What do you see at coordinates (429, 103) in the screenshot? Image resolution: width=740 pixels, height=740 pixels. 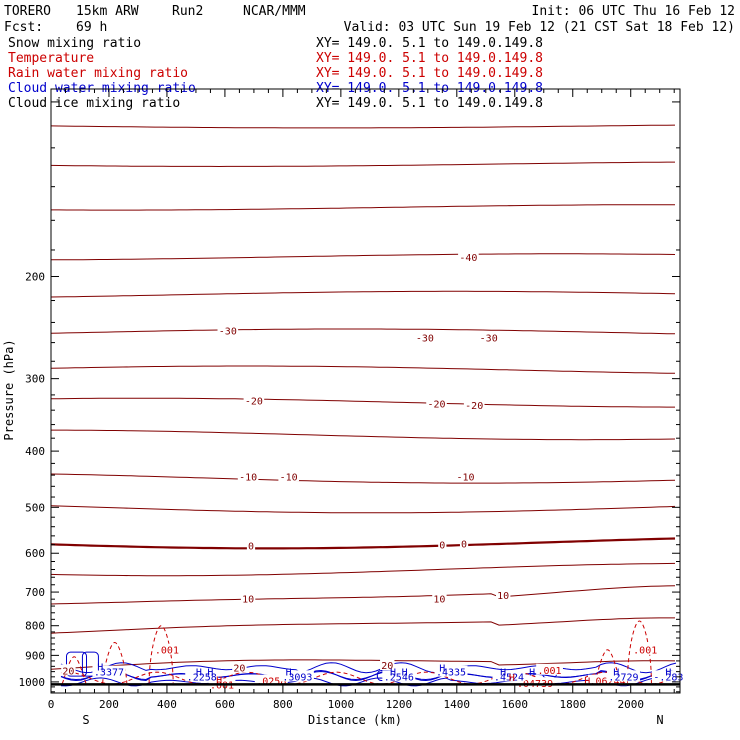 I see `legend-cloud-ice-xy: XY= 149.0. 5.1 to 149.0.149.8` at bounding box center [429, 103].